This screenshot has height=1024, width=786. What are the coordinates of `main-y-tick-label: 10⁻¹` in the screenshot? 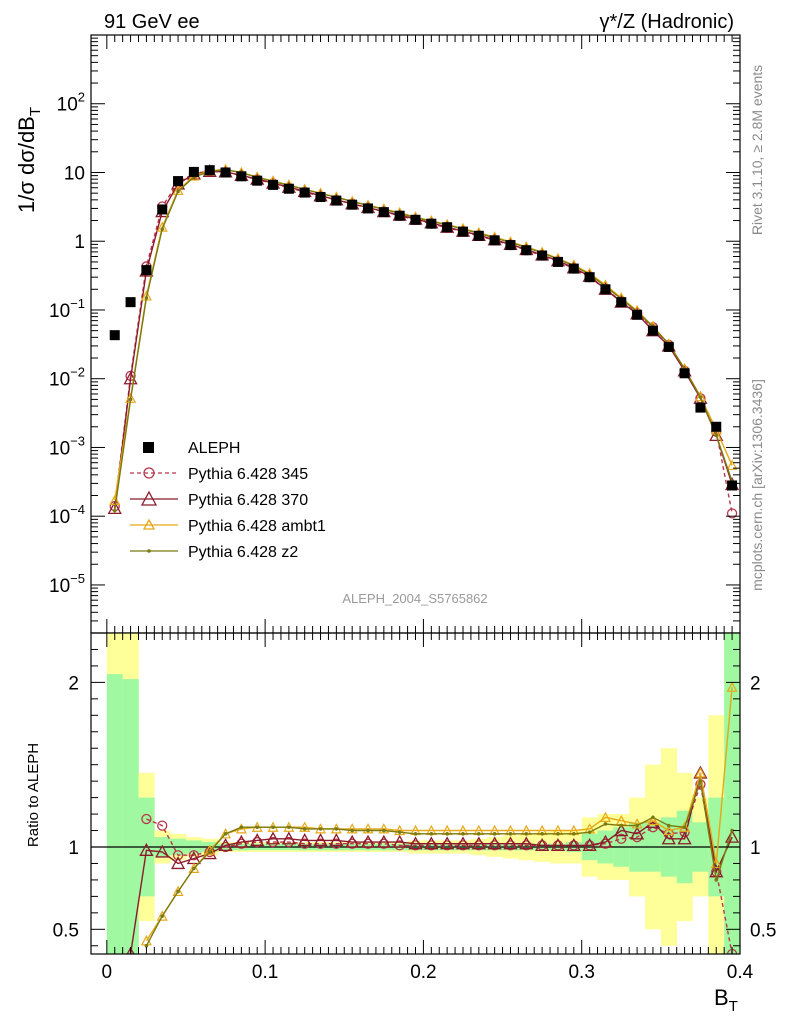 It's located at (67, 309).